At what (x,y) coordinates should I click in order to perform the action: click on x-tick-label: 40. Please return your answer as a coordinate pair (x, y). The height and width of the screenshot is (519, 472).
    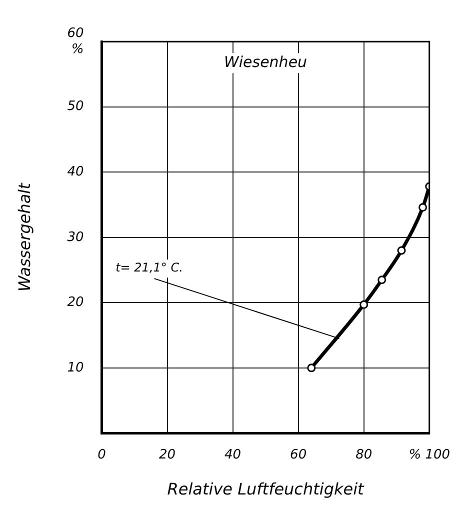
    Looking at the image, I should click on (233, 454).